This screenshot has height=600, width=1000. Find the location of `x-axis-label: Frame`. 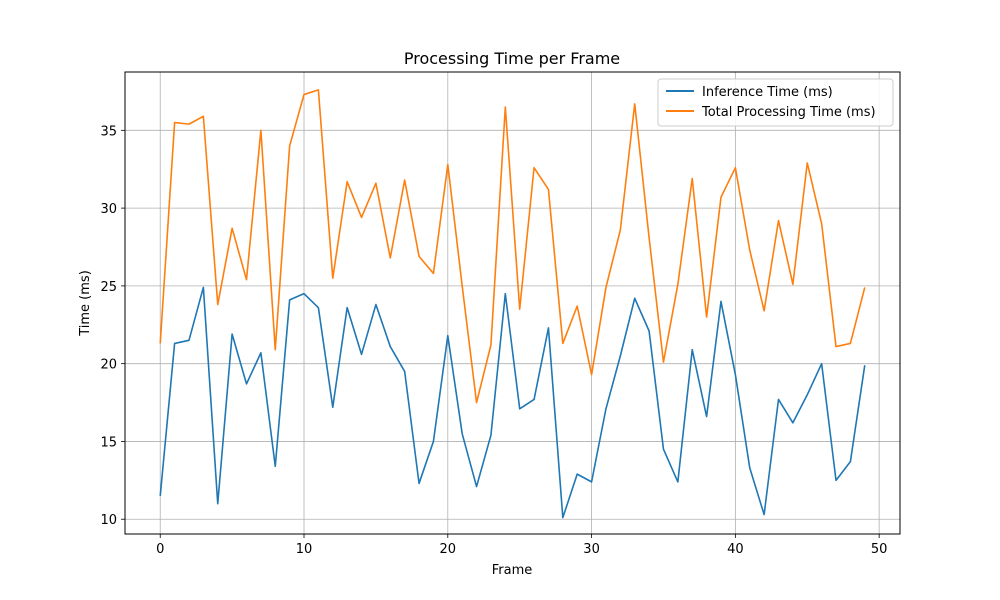

x-axis-label: Frame is located at coordinates (512, 570).